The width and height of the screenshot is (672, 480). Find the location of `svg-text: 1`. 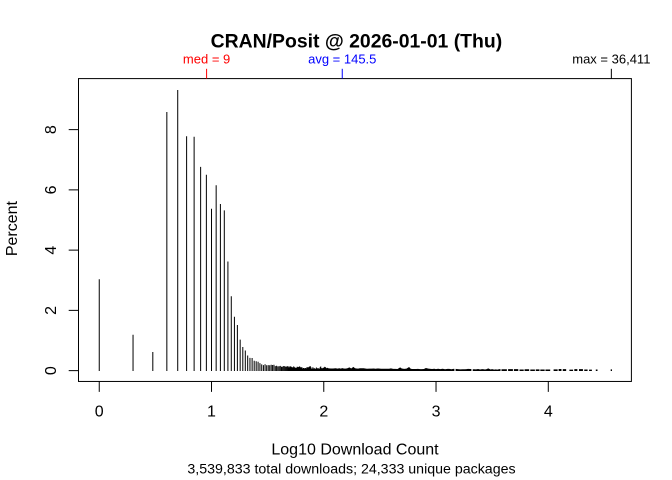

svg-text: 1 is located at coordinates (211, 412).